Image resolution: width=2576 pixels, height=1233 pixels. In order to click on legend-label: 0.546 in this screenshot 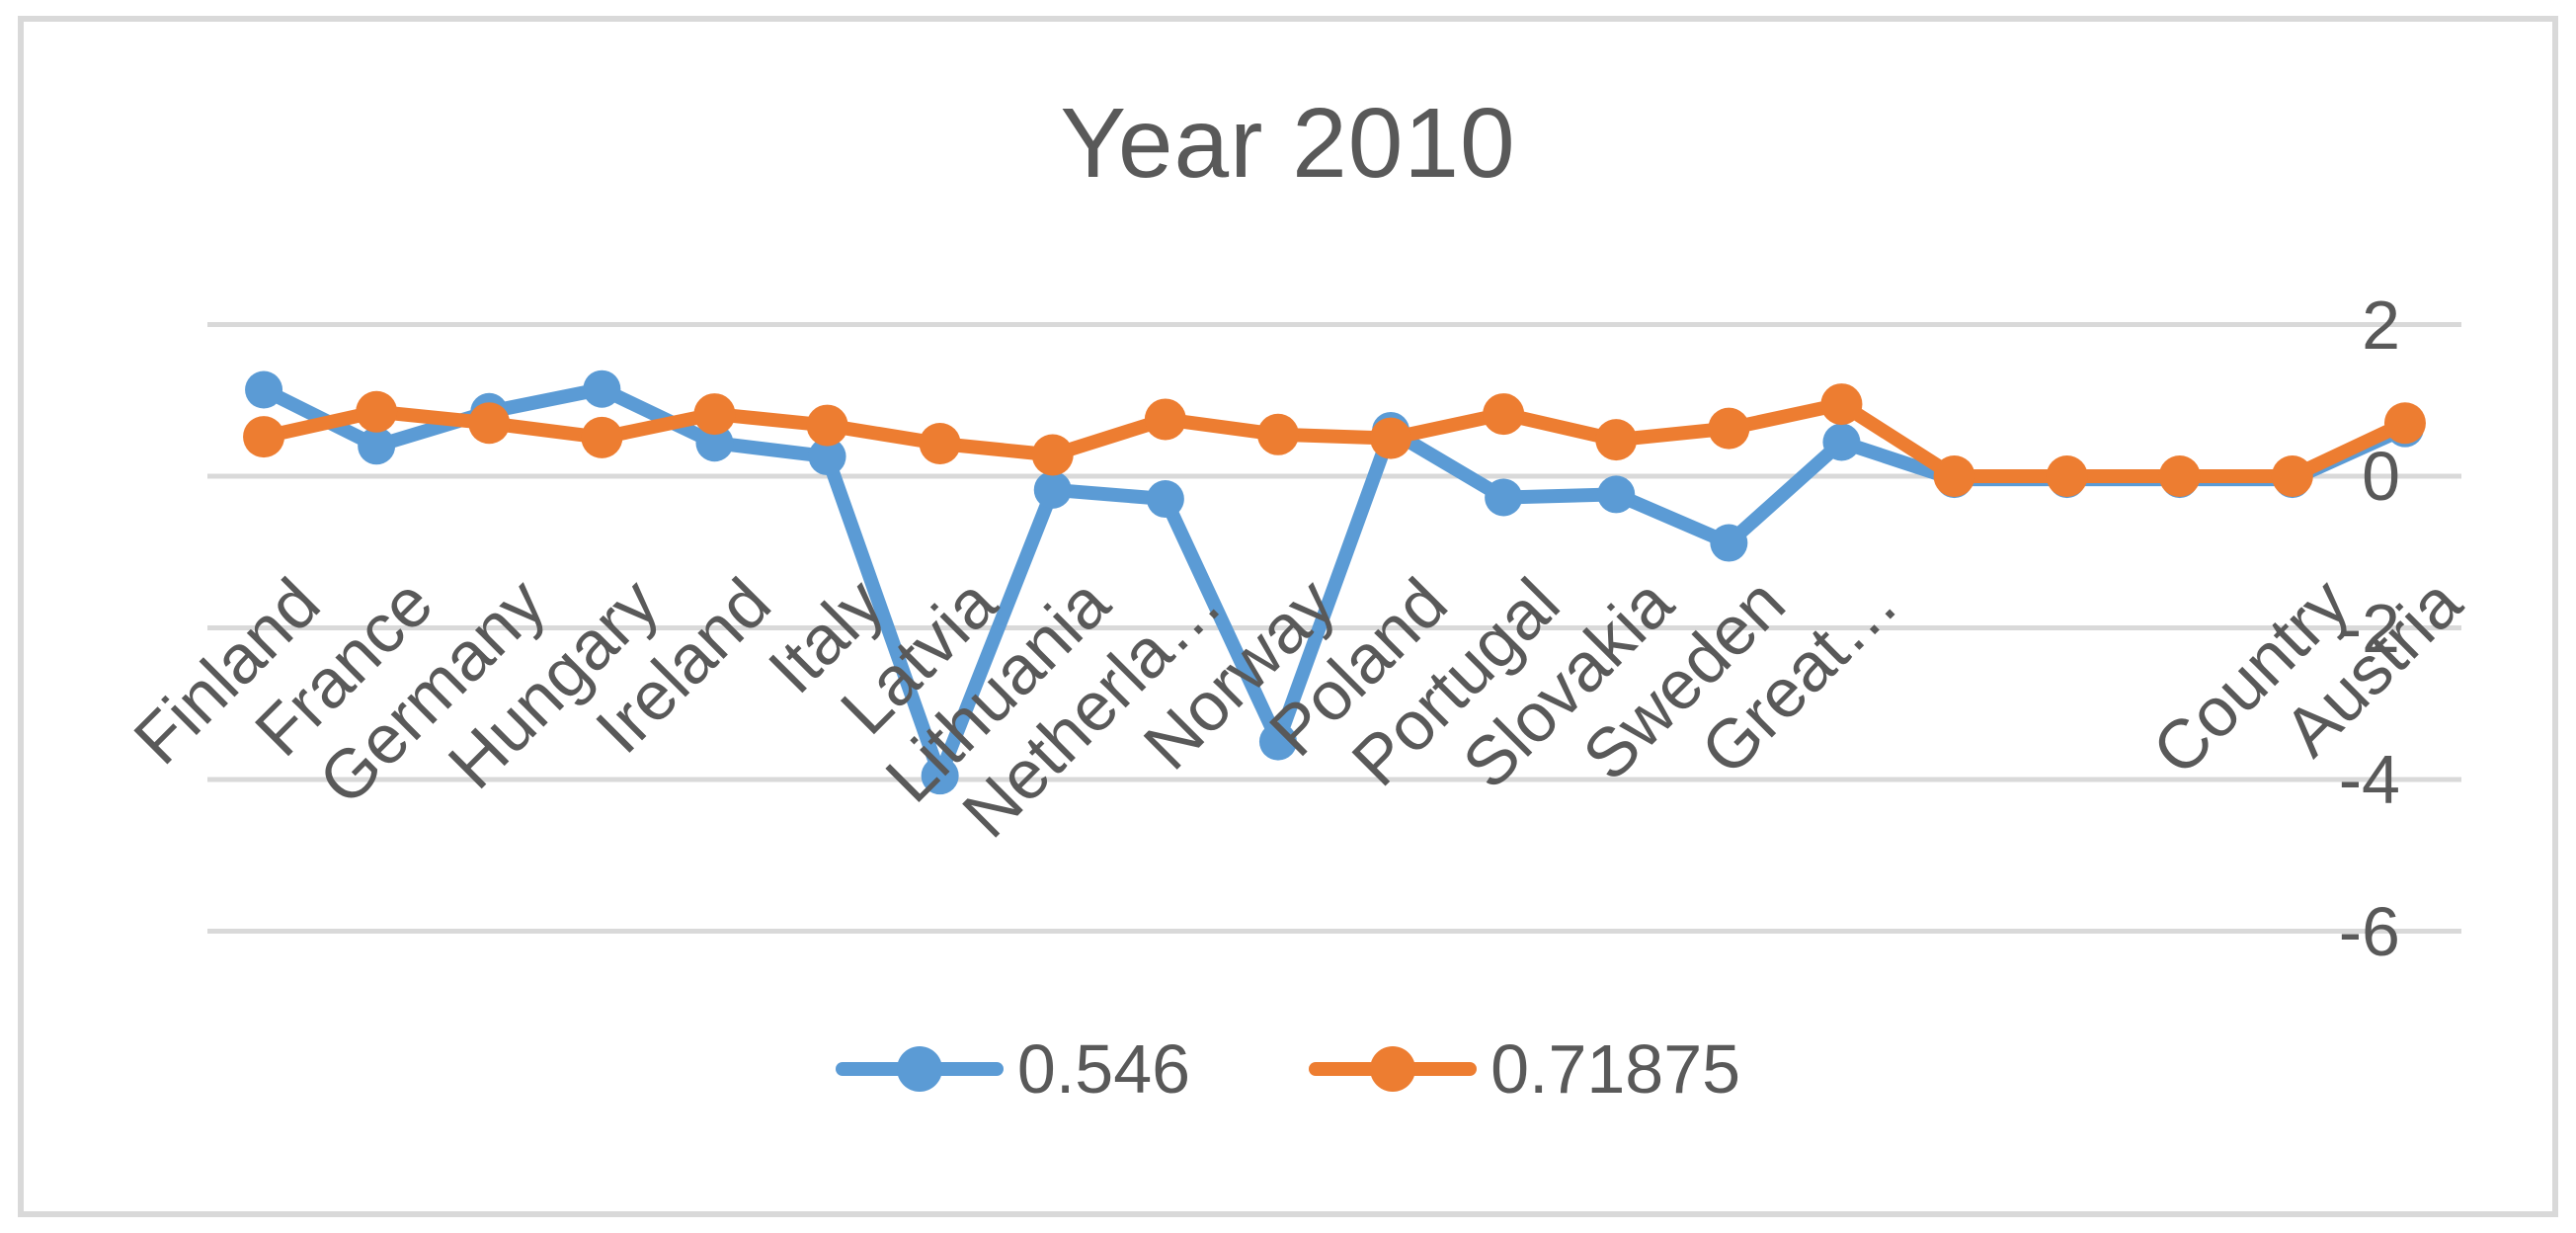, I will do `click(1103, 1069)`.